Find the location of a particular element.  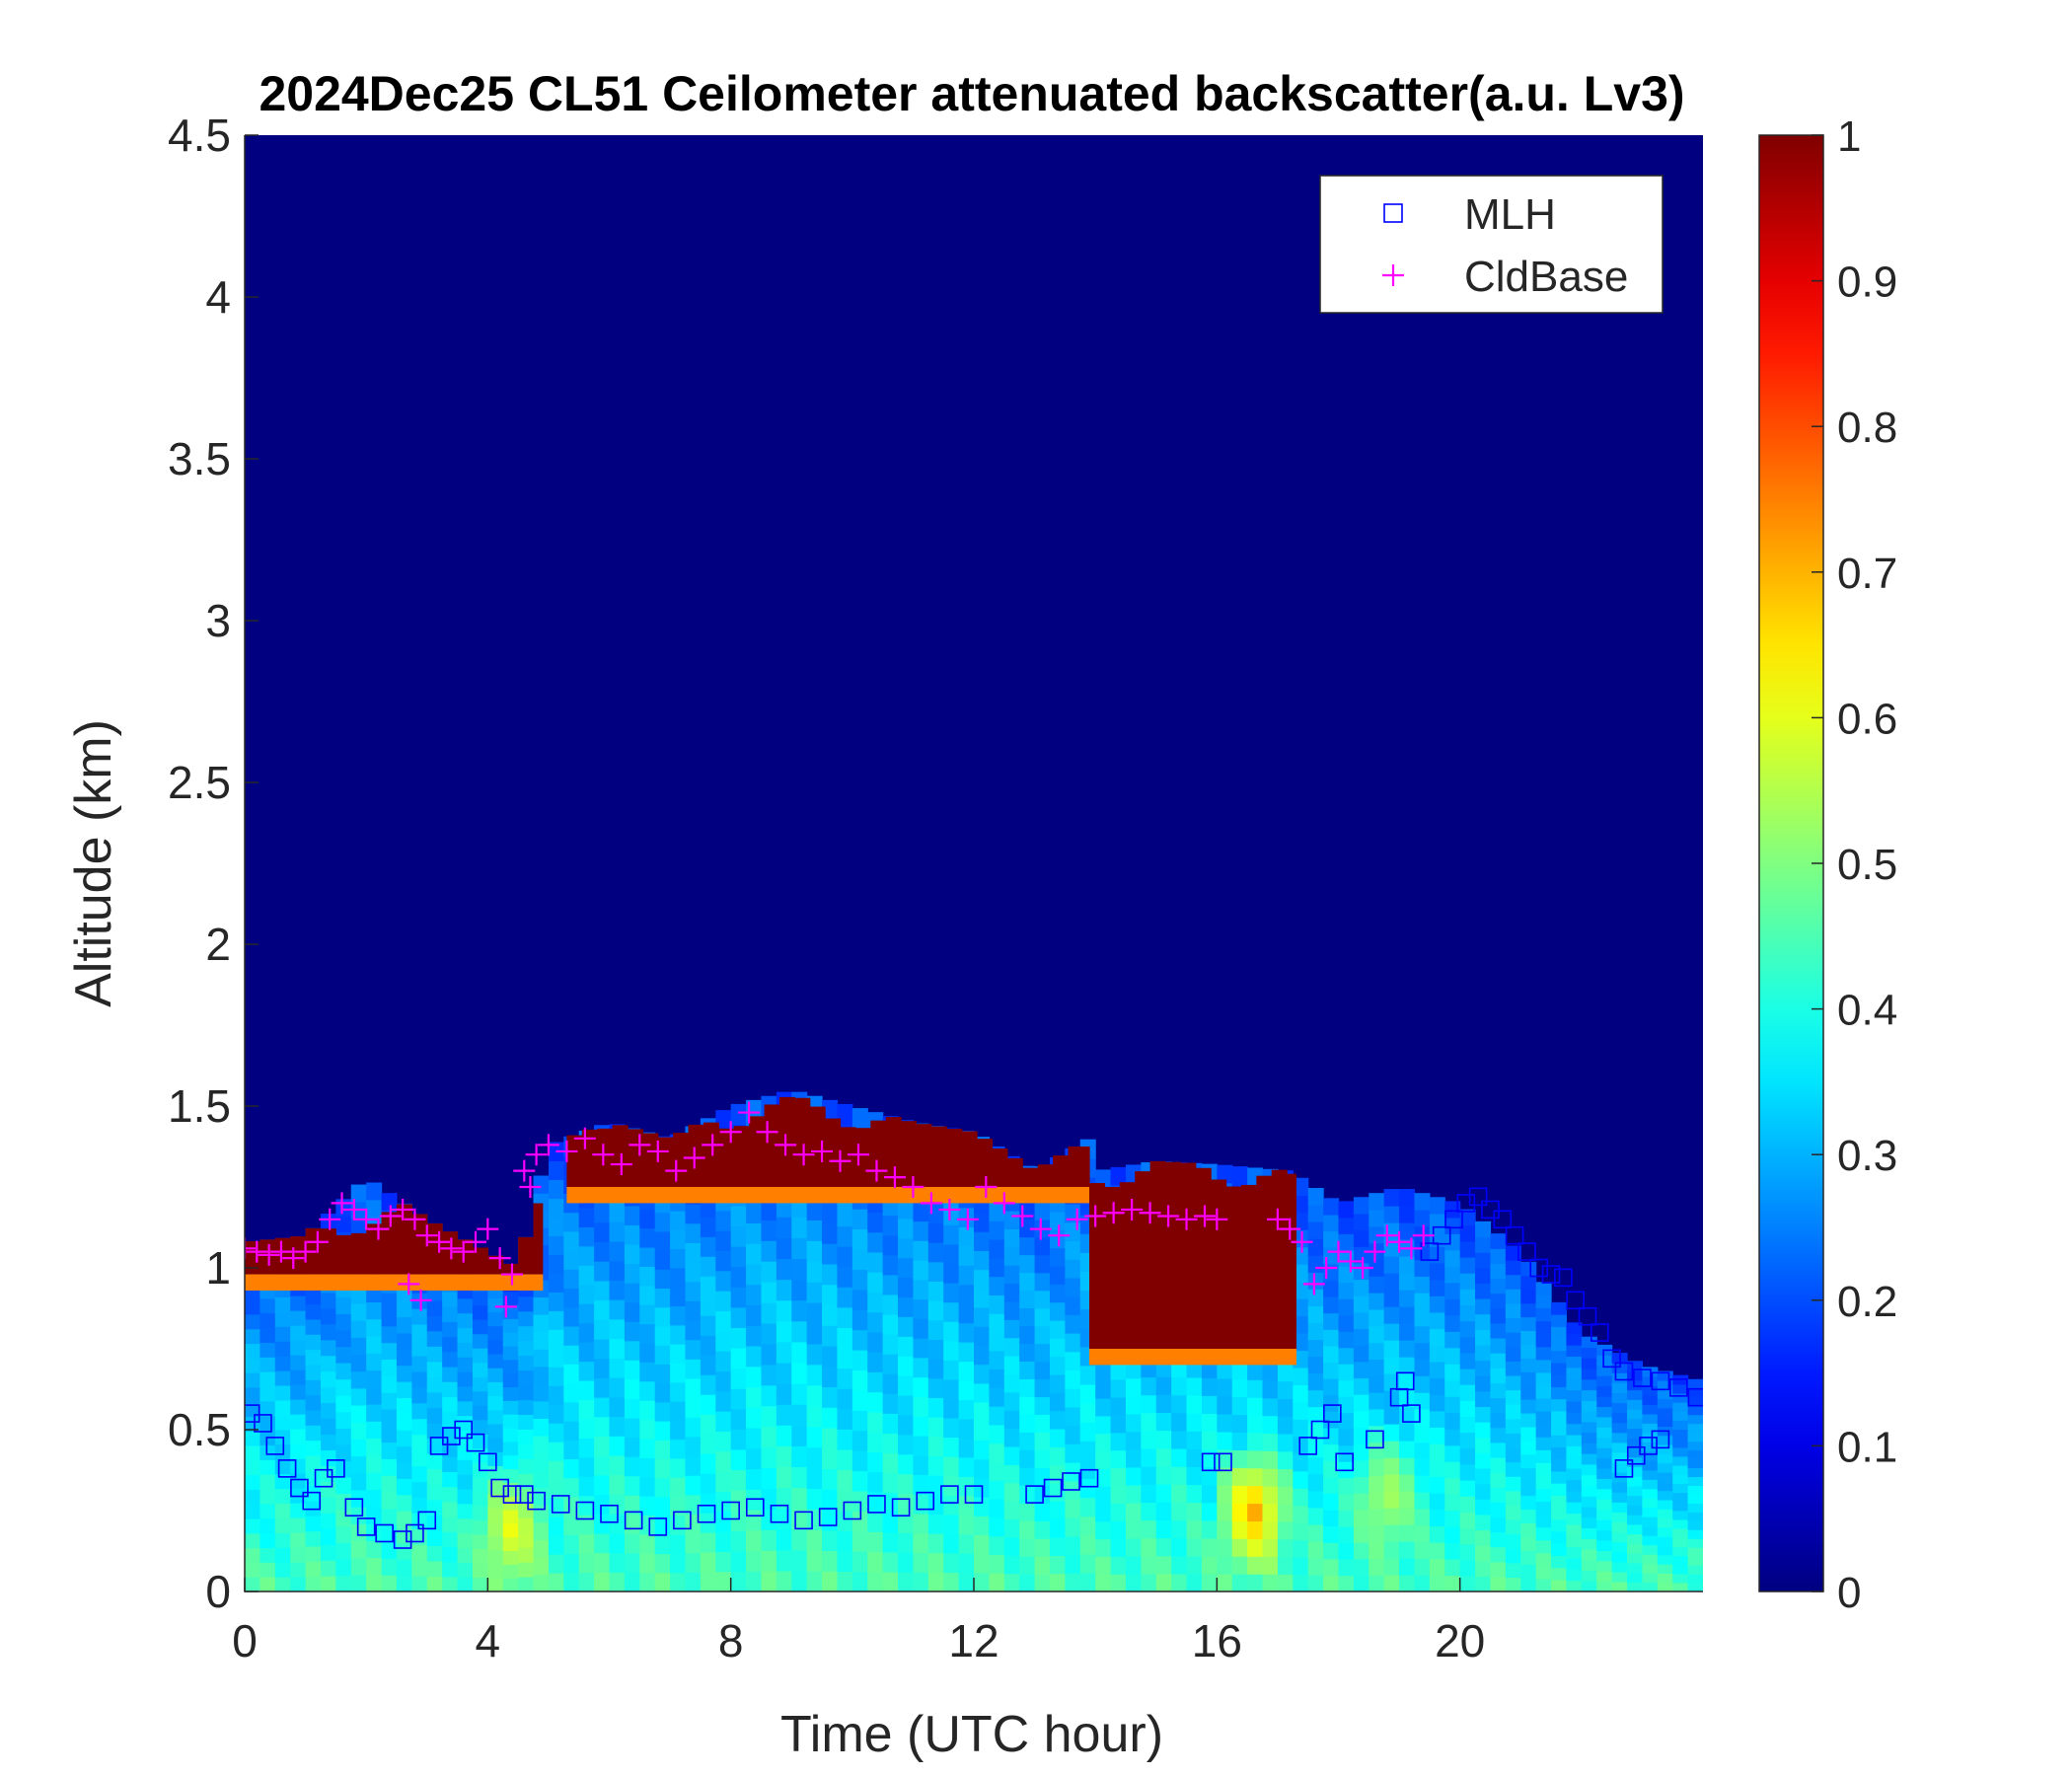

cloud-cell is located at coordinates (390, 1244).